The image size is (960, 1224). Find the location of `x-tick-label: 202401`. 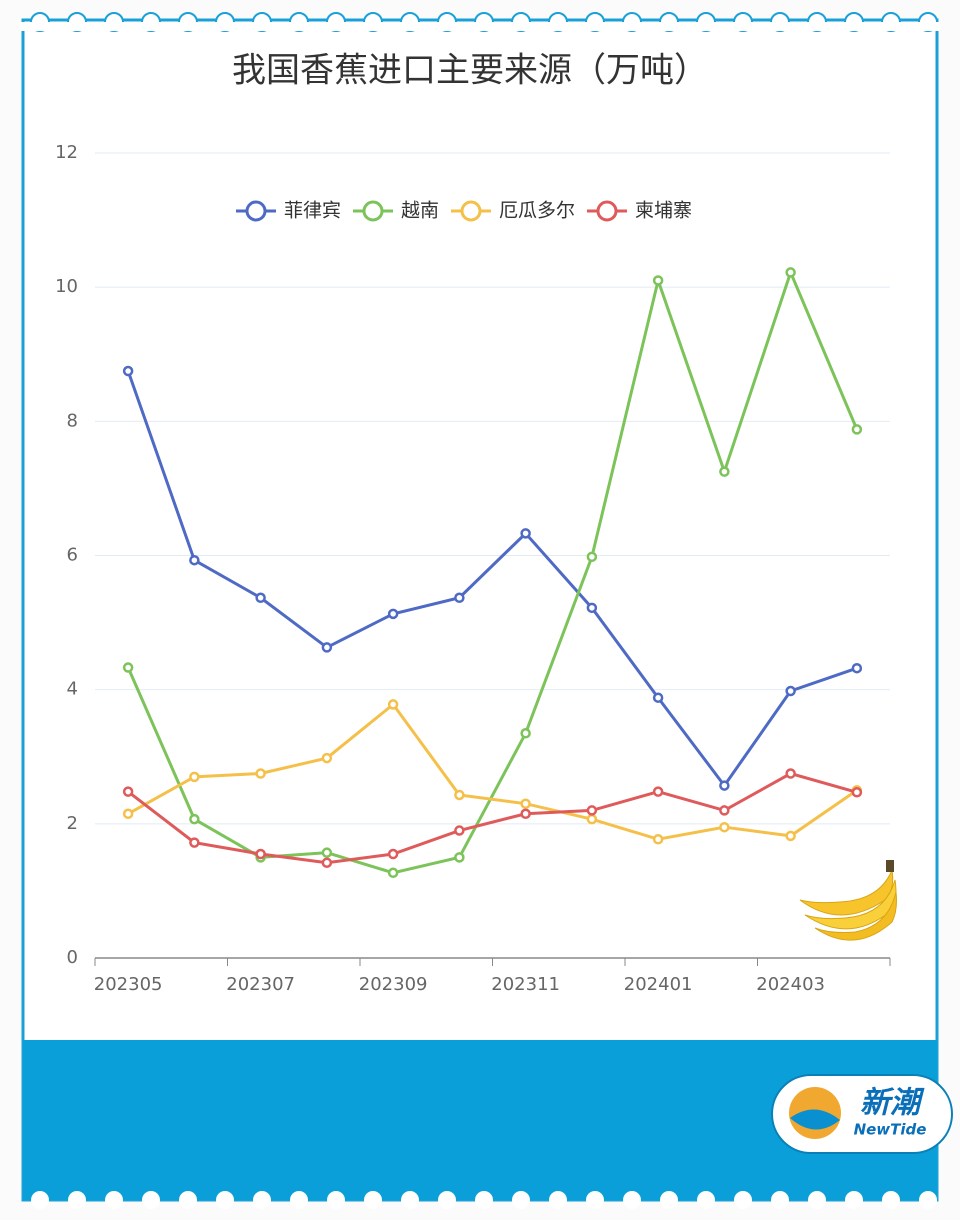

x-tick-label: 202401 is located at coordinates (658, 984).